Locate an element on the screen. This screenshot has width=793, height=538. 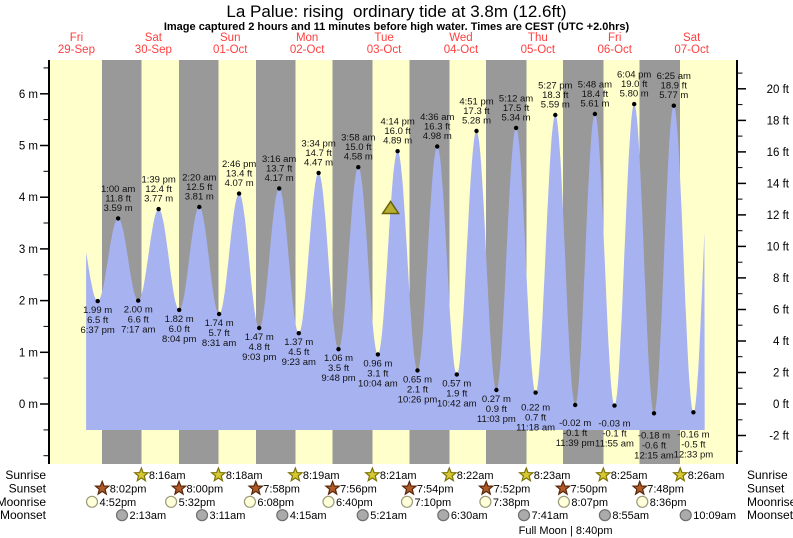
low-tide-ft: 4.5 ft is located at coordinates (298, 352).